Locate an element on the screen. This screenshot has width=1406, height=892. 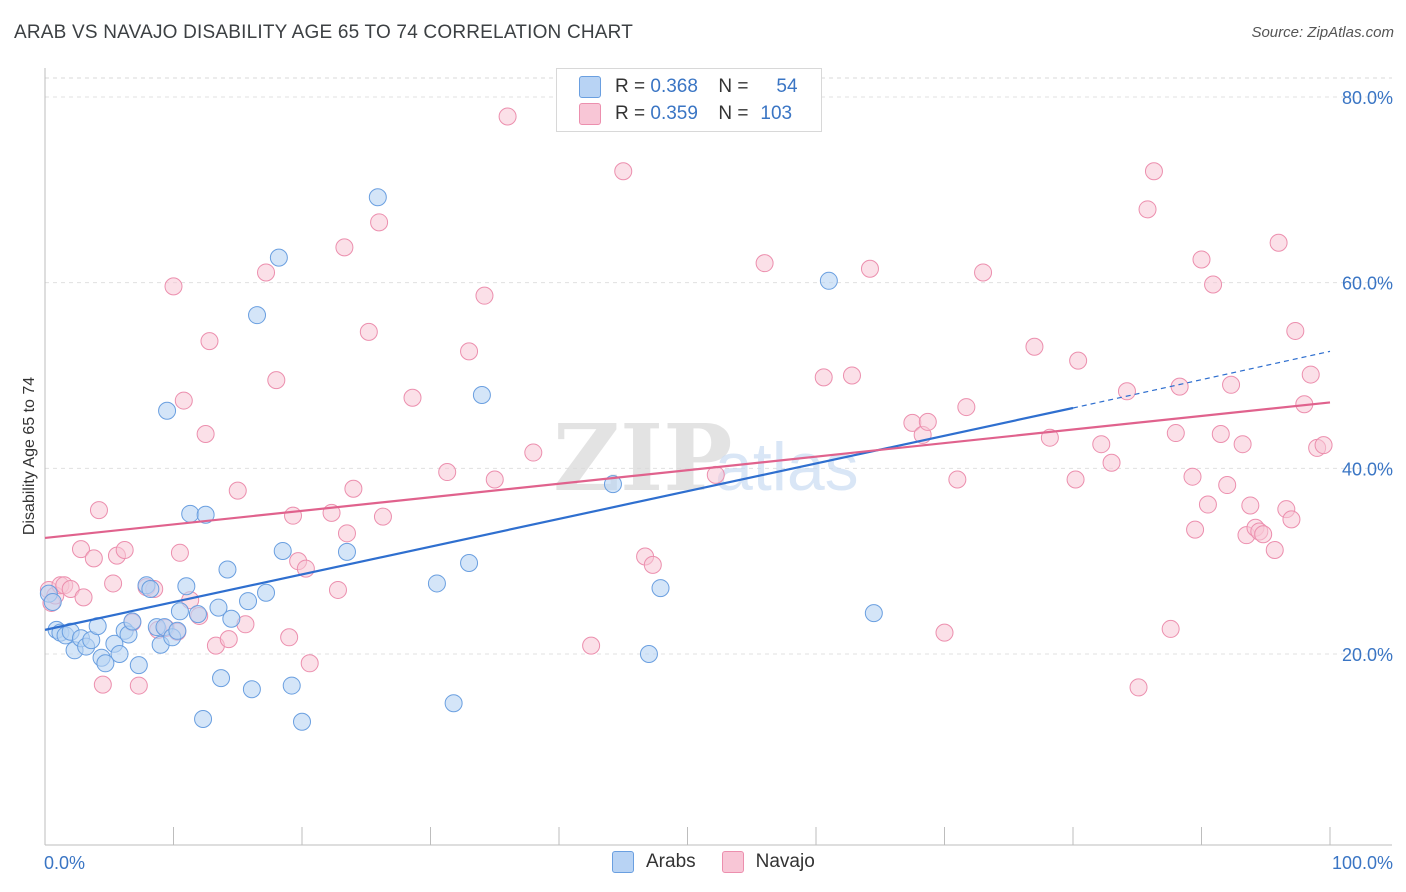
navajo-swatch is located at coordinates (590, 114).